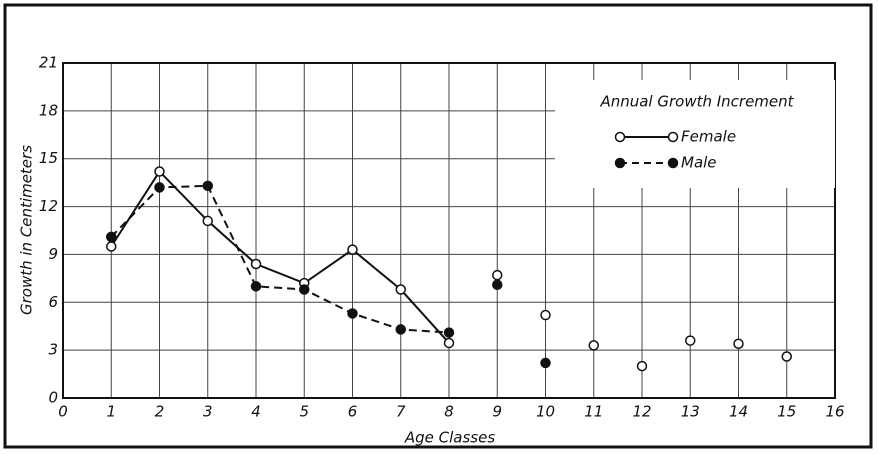  Describe the element at coordinates (208, 412) in the screenshot. I see `x-tick-label: 3` at that location.